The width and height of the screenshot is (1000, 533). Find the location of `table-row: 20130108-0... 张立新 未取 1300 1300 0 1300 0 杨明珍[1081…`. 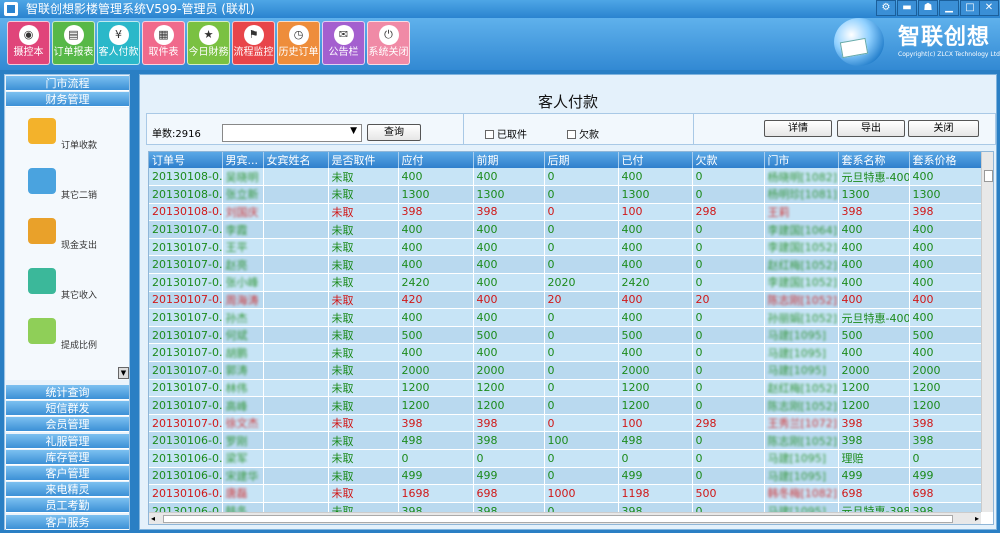

table-row: 20130108-0... 张立新 未取 1300 1300 0 1300 0 杨明珍[1081… is located at coordinates (565, 194).